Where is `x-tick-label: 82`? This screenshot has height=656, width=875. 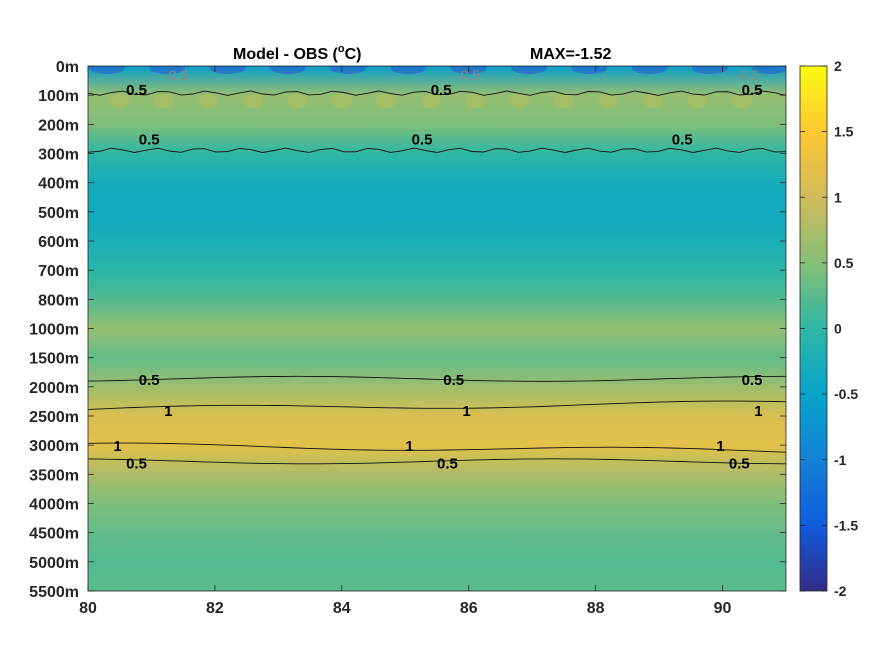
x-tick-label: 82 is located at coordinates (215, 608).